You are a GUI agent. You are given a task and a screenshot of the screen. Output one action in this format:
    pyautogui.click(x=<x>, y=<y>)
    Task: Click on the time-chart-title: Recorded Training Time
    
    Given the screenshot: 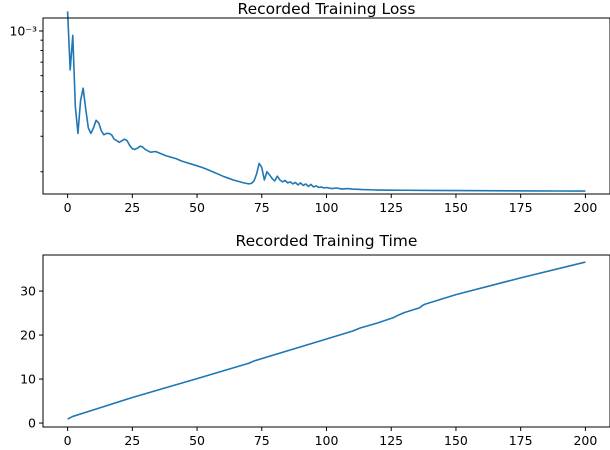 What is the action you would take?
    pyautogui.click(x=327, y=241)
    